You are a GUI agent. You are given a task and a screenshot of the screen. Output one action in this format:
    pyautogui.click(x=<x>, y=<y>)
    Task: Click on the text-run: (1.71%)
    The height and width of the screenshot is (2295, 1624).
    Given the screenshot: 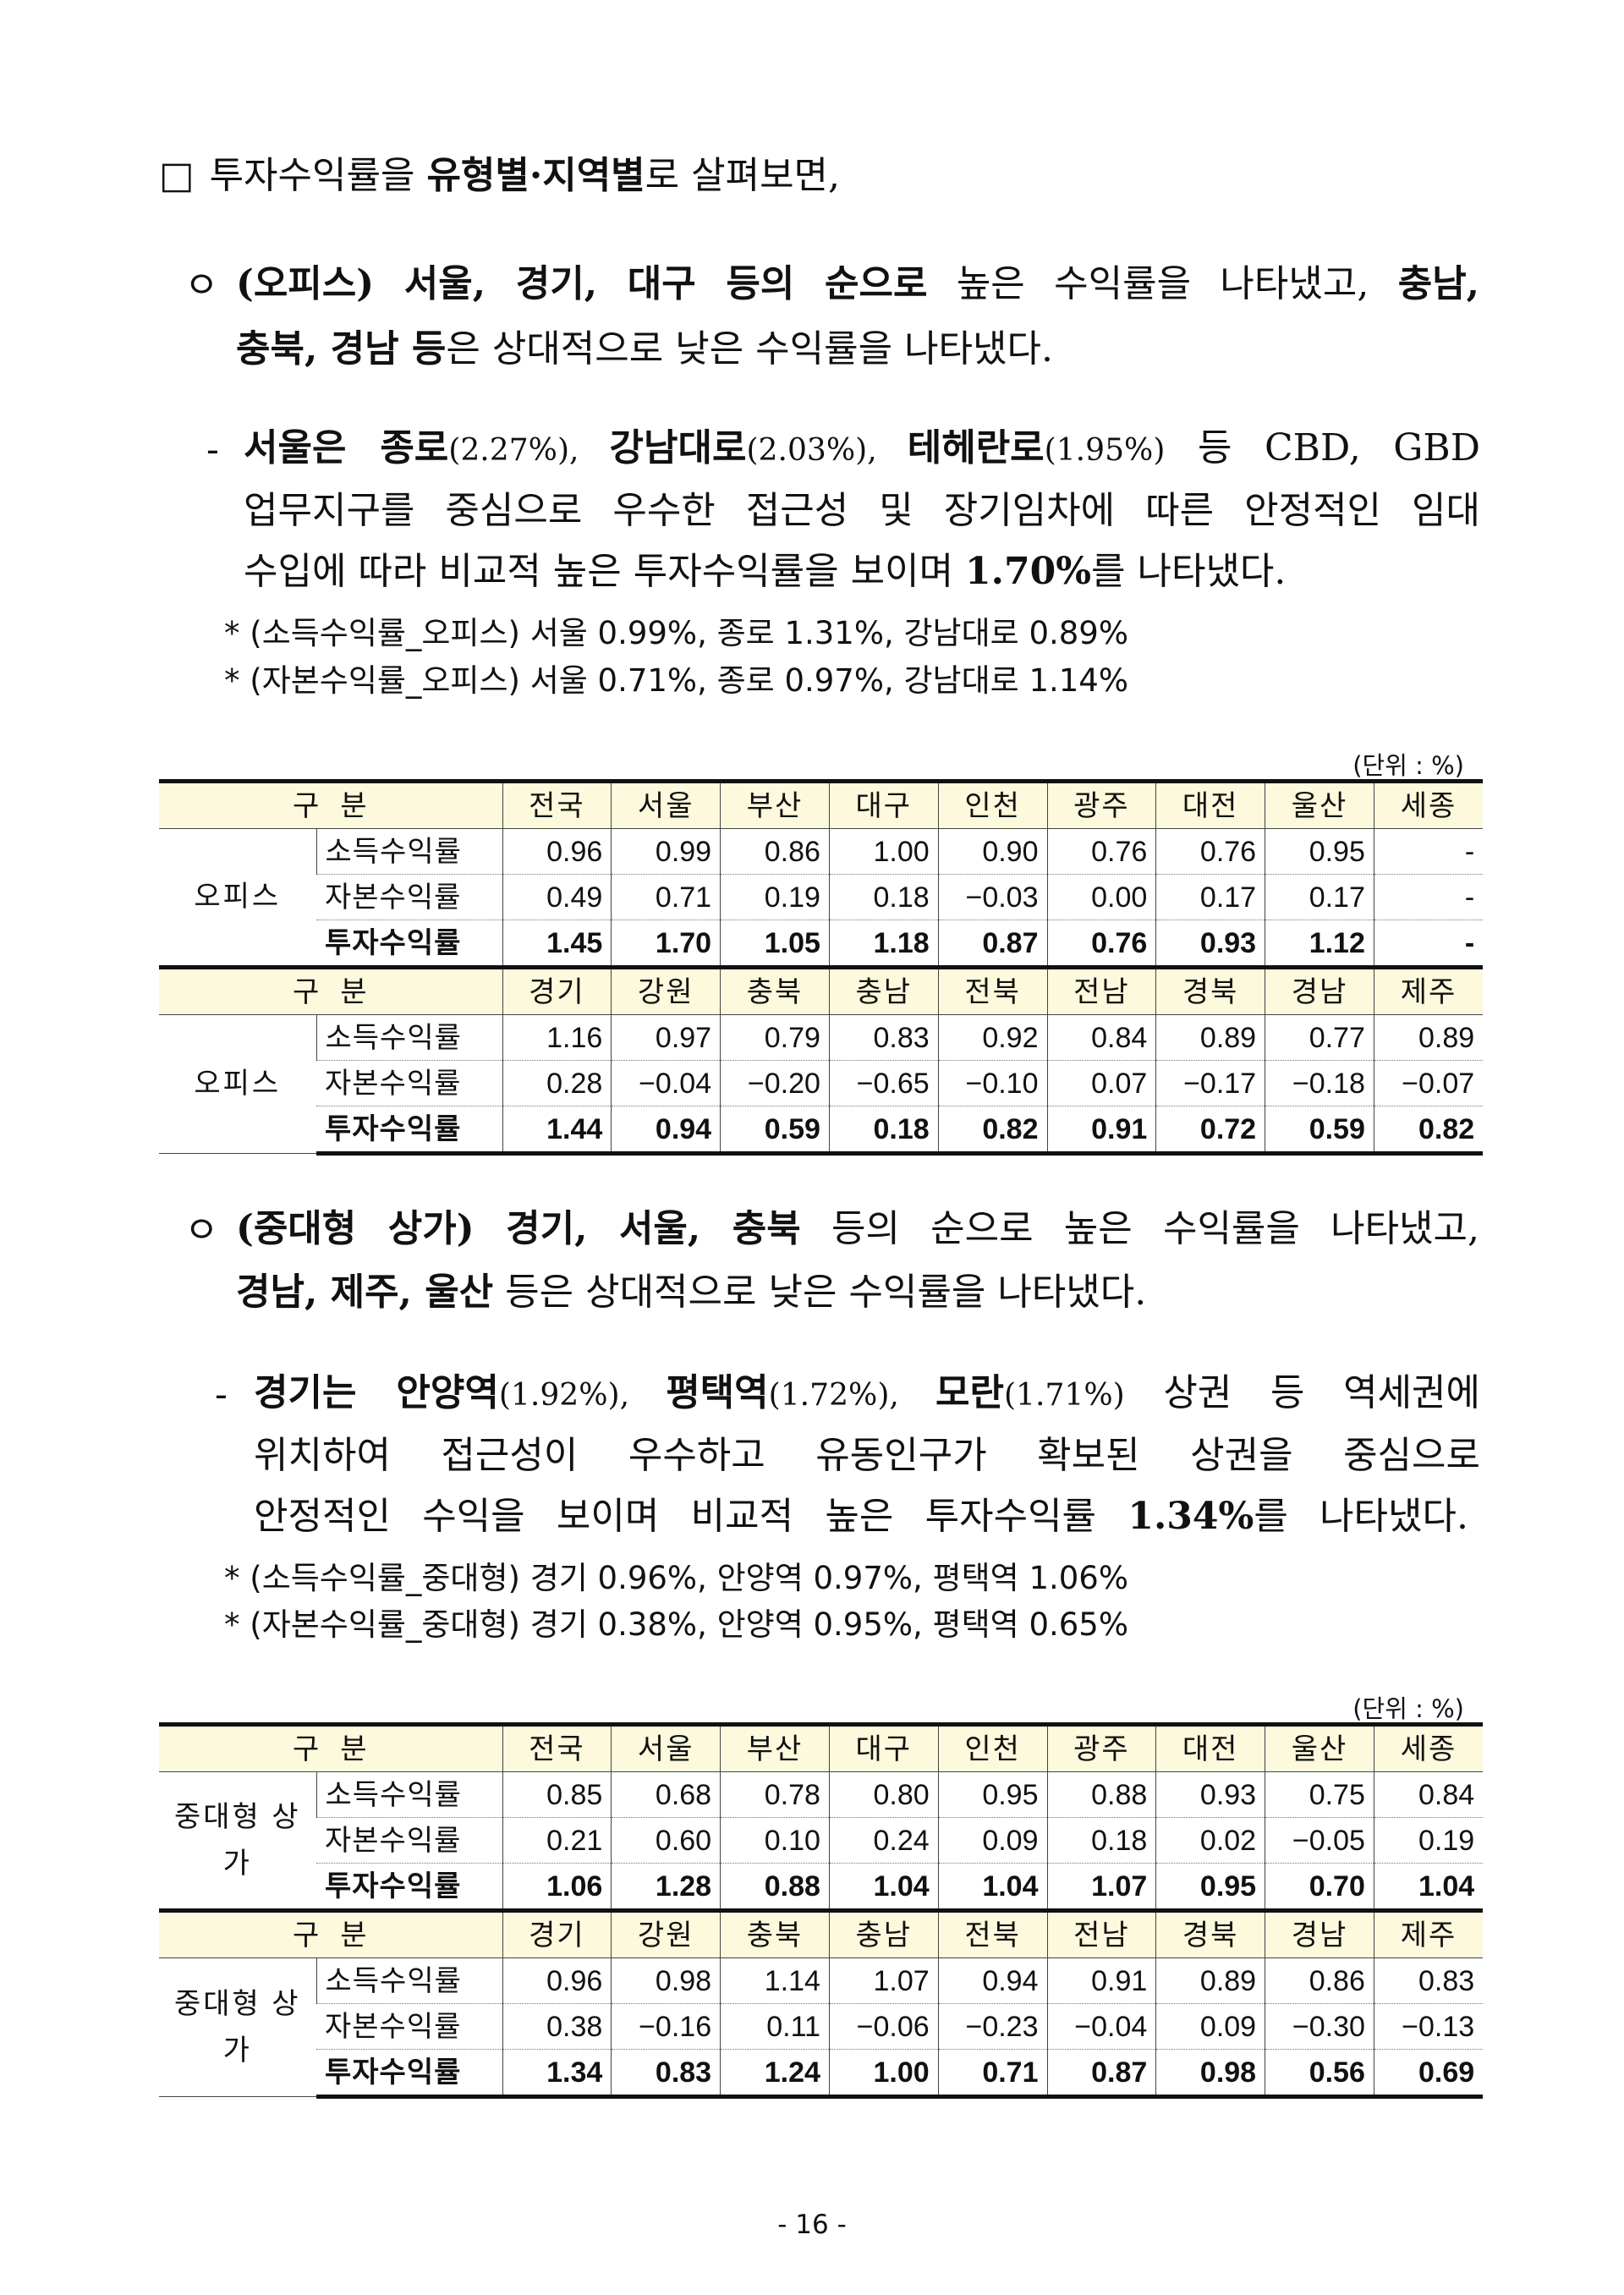 What is the action you would take?
    pyautogui.click(x=1064, y=1395)
    